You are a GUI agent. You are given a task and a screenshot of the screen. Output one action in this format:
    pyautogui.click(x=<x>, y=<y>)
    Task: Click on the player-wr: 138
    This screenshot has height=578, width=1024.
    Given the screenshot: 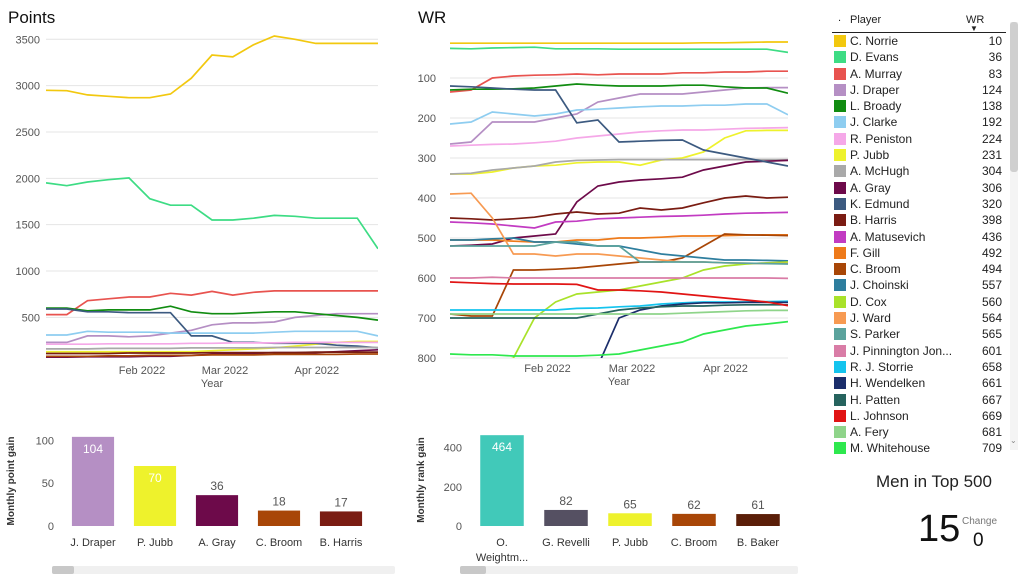 What is the action you would take?
    pyautogui.click(x=991, y=106)
    